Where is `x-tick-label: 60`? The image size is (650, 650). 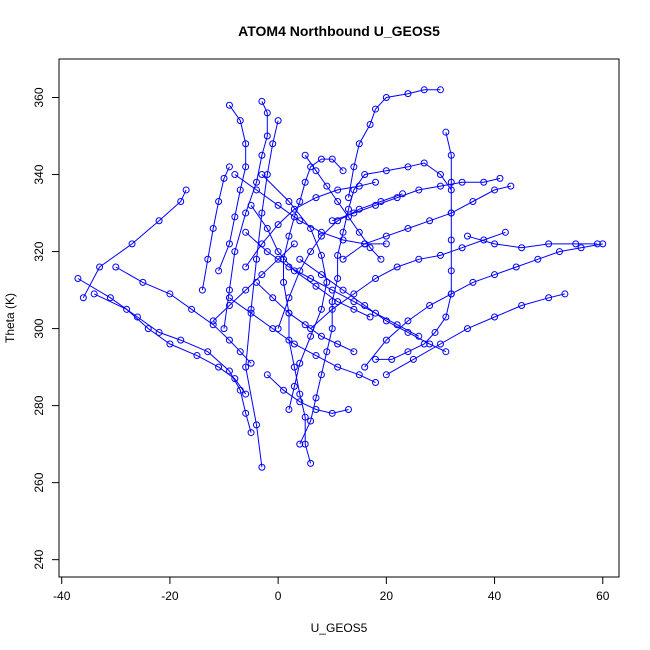
x-tick-label: 60 is located at coordinates (603, 596).